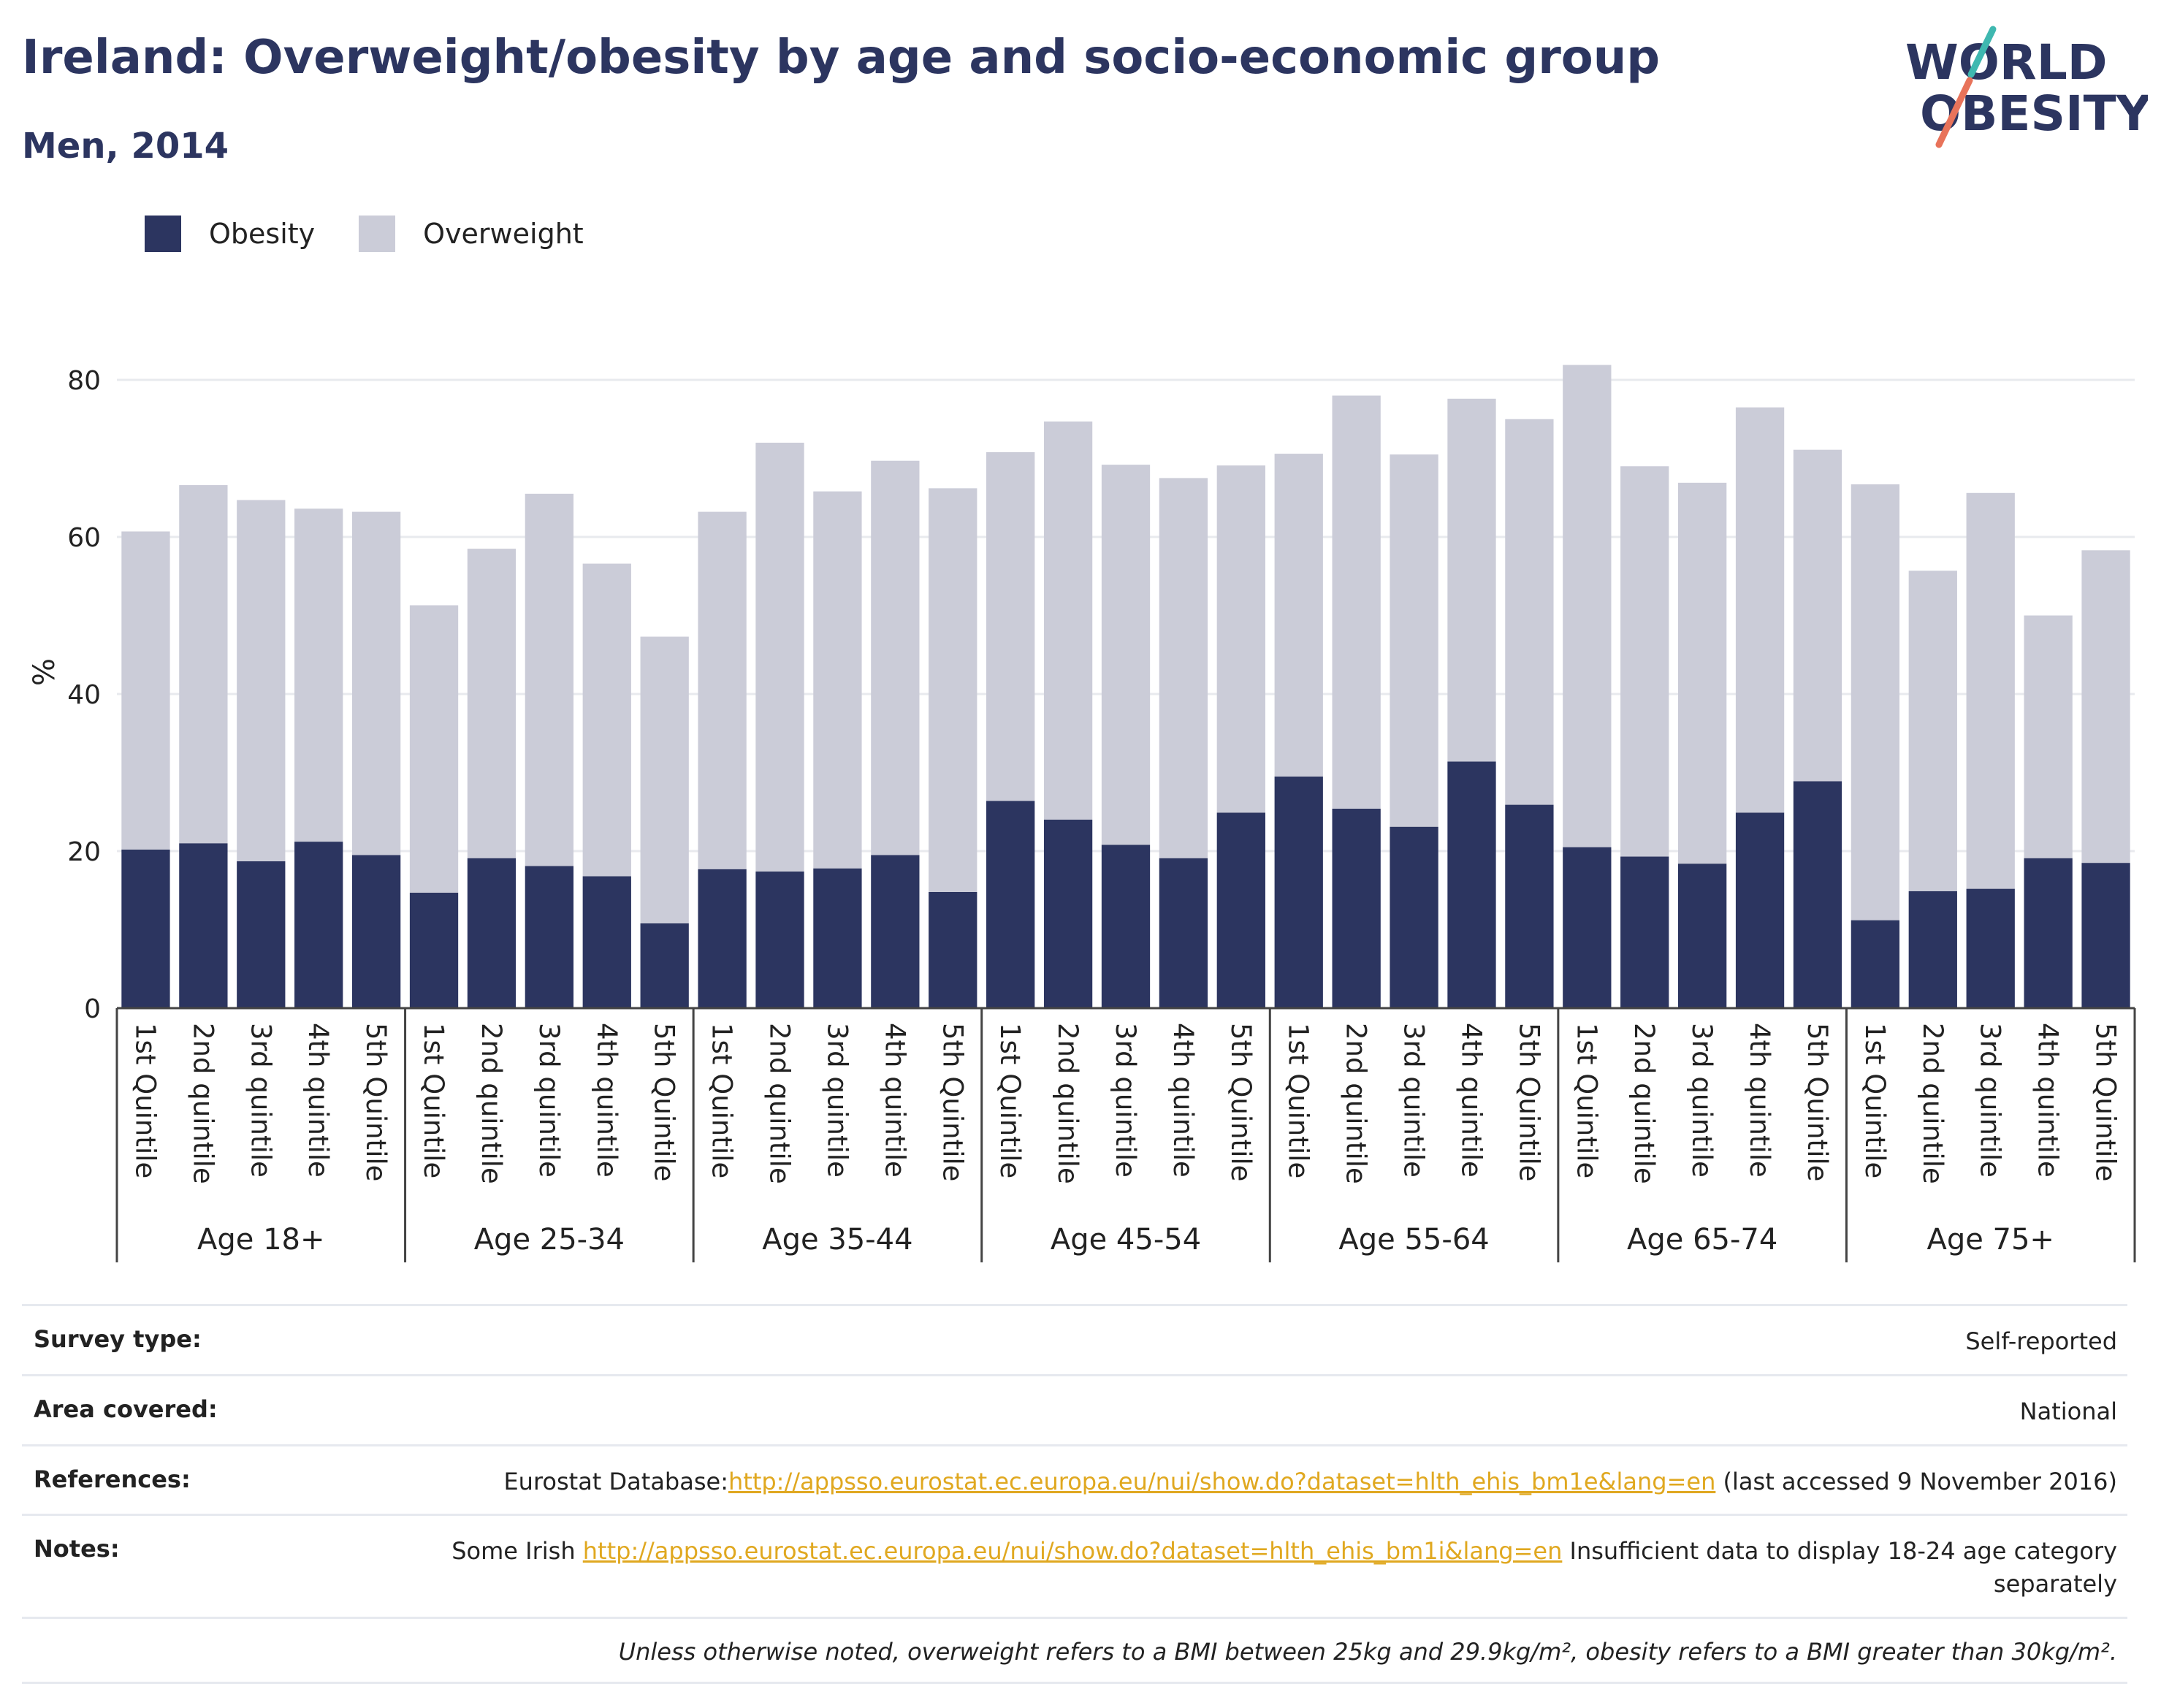  What do you see at coordinates (125, 146) in the screenshot?
I see `chart-subtitle: Men, 2014` at bounding box center [125, 146].